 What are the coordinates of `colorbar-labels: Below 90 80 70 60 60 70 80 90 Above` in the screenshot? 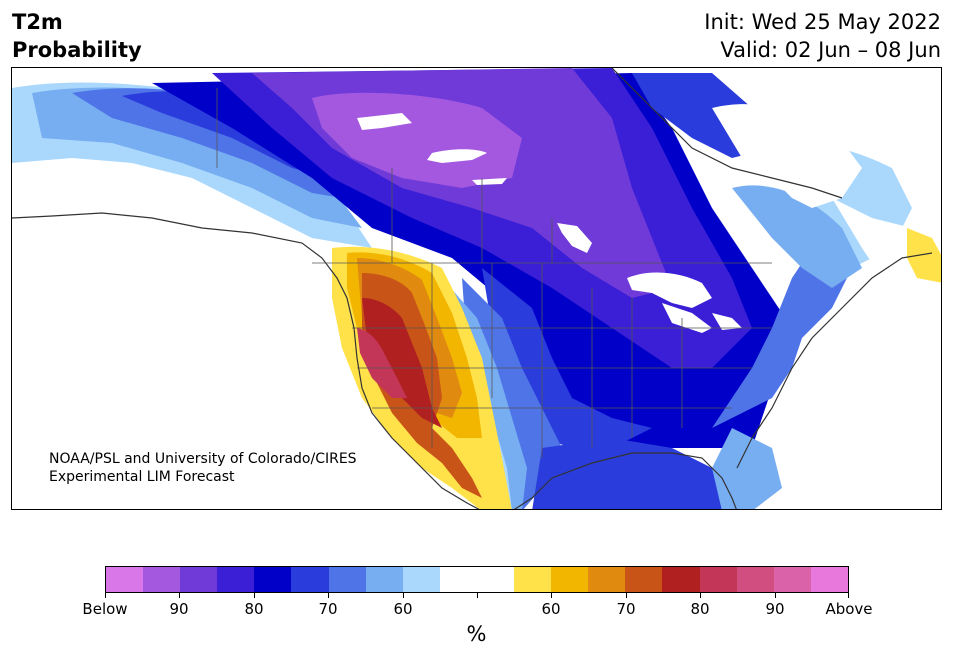 It's located at (477, 609).